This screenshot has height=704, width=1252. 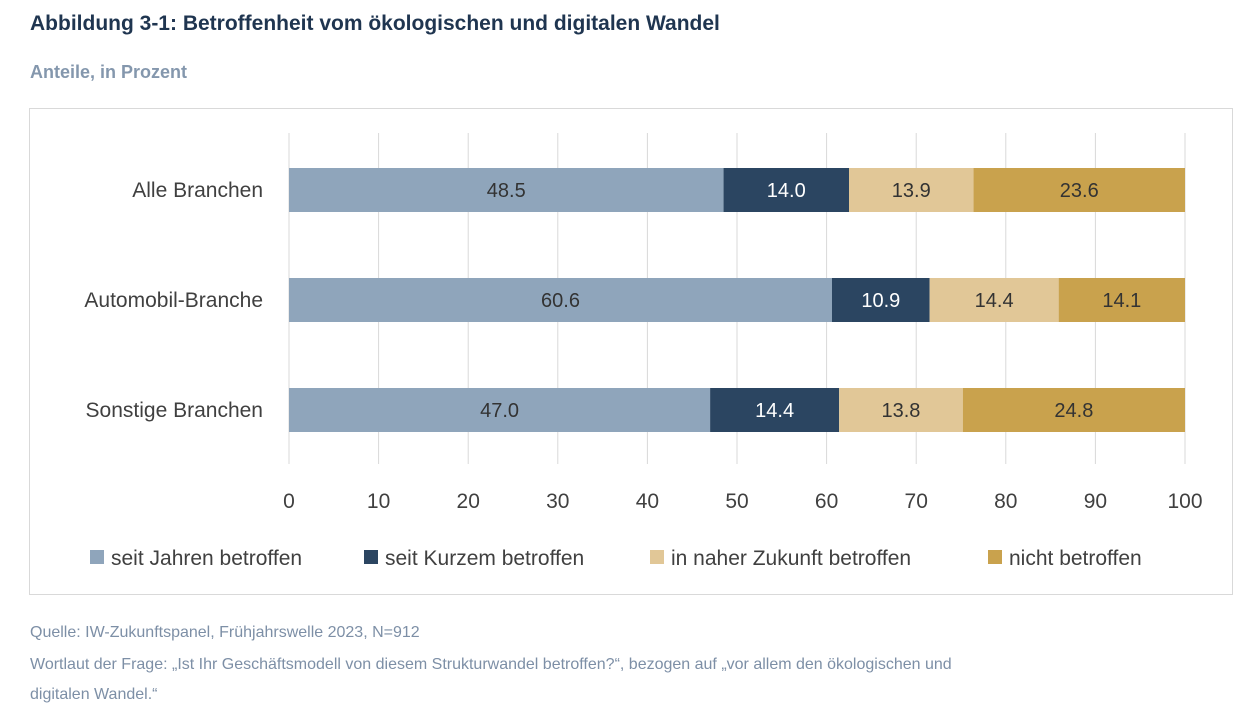 I want to click on data-label: 14.0, so click(x=786, y=191).